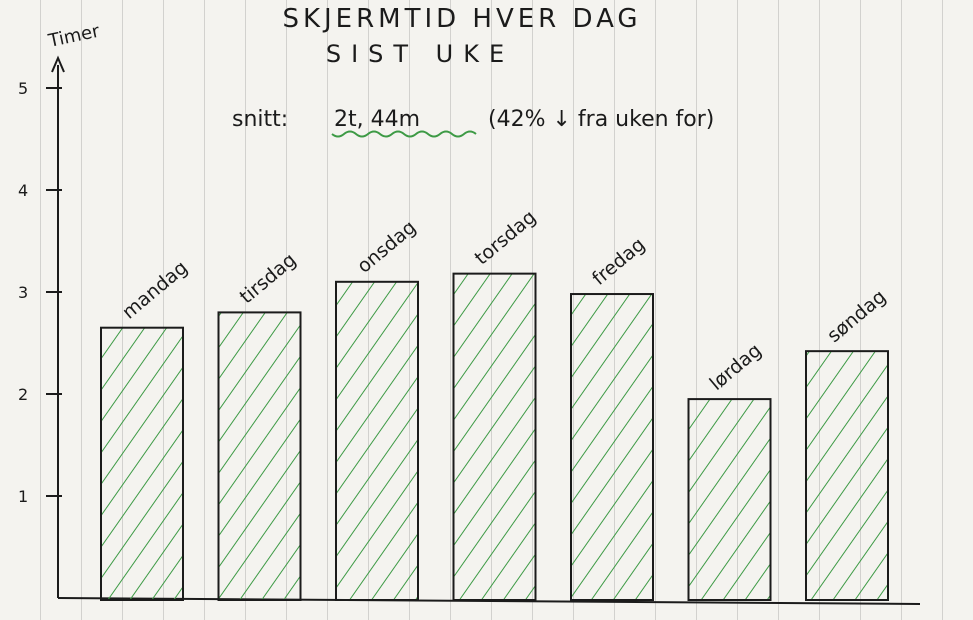 This screenshot has width=973, height=620. I want to click on bar-label-mandag: mandag, so click(155, 290).